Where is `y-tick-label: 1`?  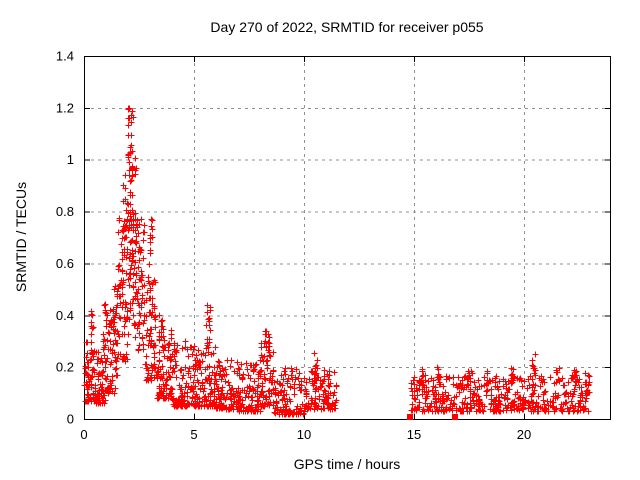 y-tick-label: 1 is located at coordinates (70, 159).